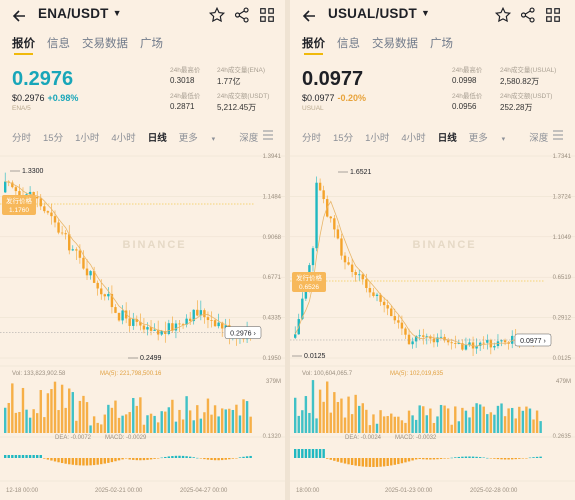  Describe the element at coordinates (119, 491) in the screenshot. I see `date-label: 2025-02-21 00:00` at that location.